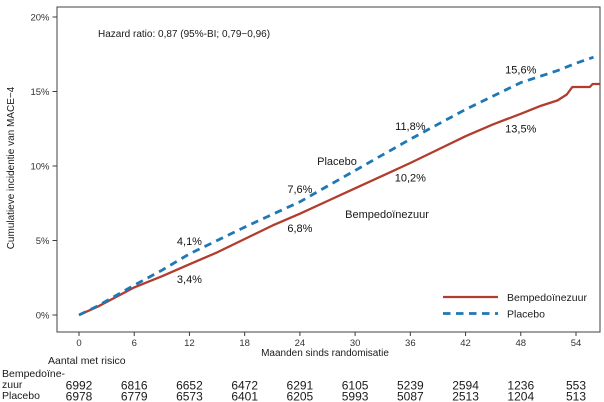  What do you see at coordinates (520, 396) in the screenshot?
I see `risk-value: 1204` at bounding box center [520, 396].